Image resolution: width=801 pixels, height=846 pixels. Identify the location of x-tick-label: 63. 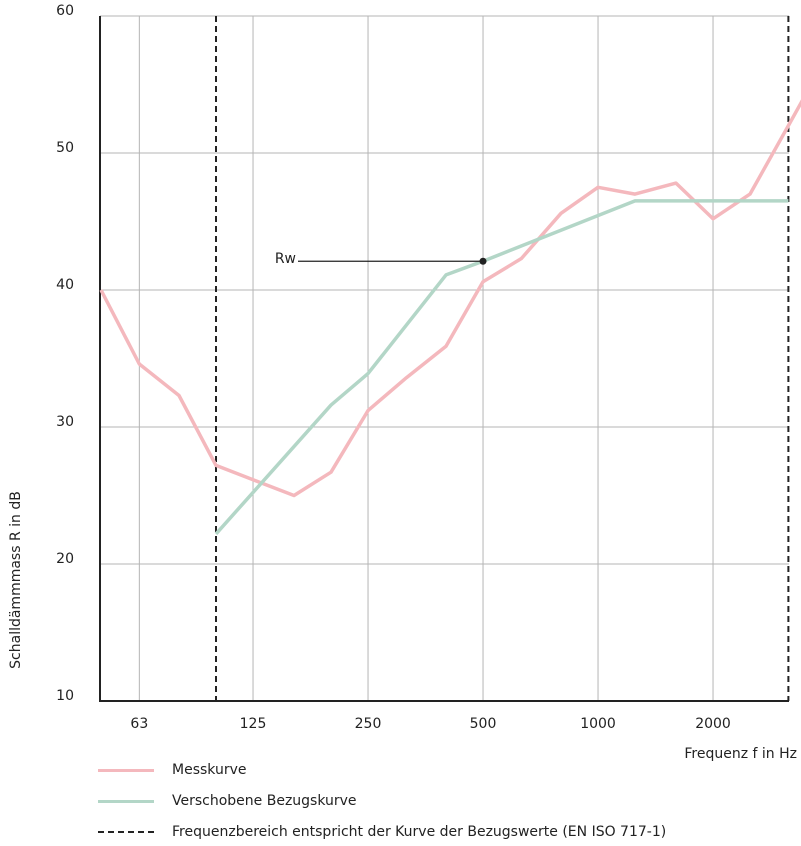
(139, 724).